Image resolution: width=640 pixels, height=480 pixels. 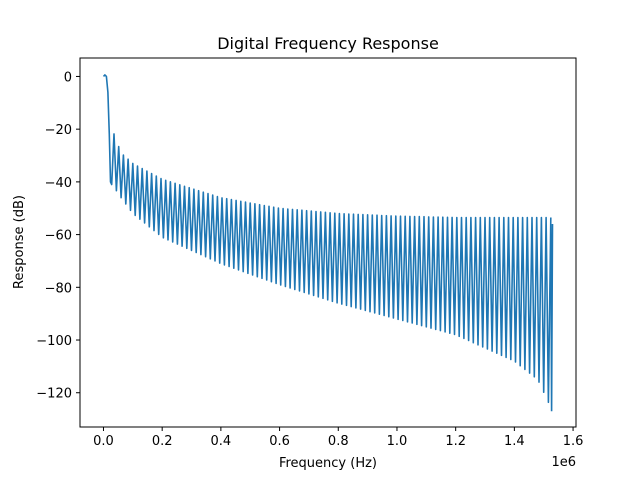 What do you see at coordinates (514, 441) in the screenshot?
I see `x-tick-label: 1.4` at bounding box center [514, 441].